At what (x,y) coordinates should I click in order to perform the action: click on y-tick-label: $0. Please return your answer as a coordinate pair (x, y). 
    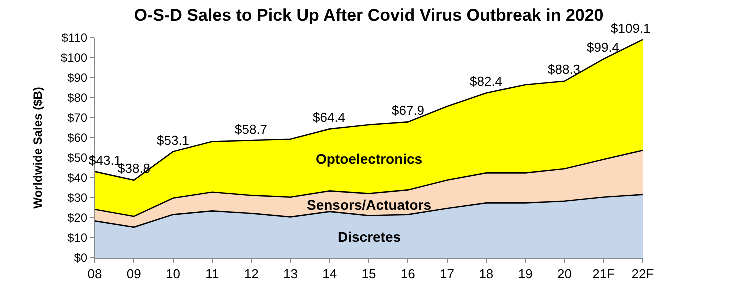
    Looking at the image, I should click on (81, 258).